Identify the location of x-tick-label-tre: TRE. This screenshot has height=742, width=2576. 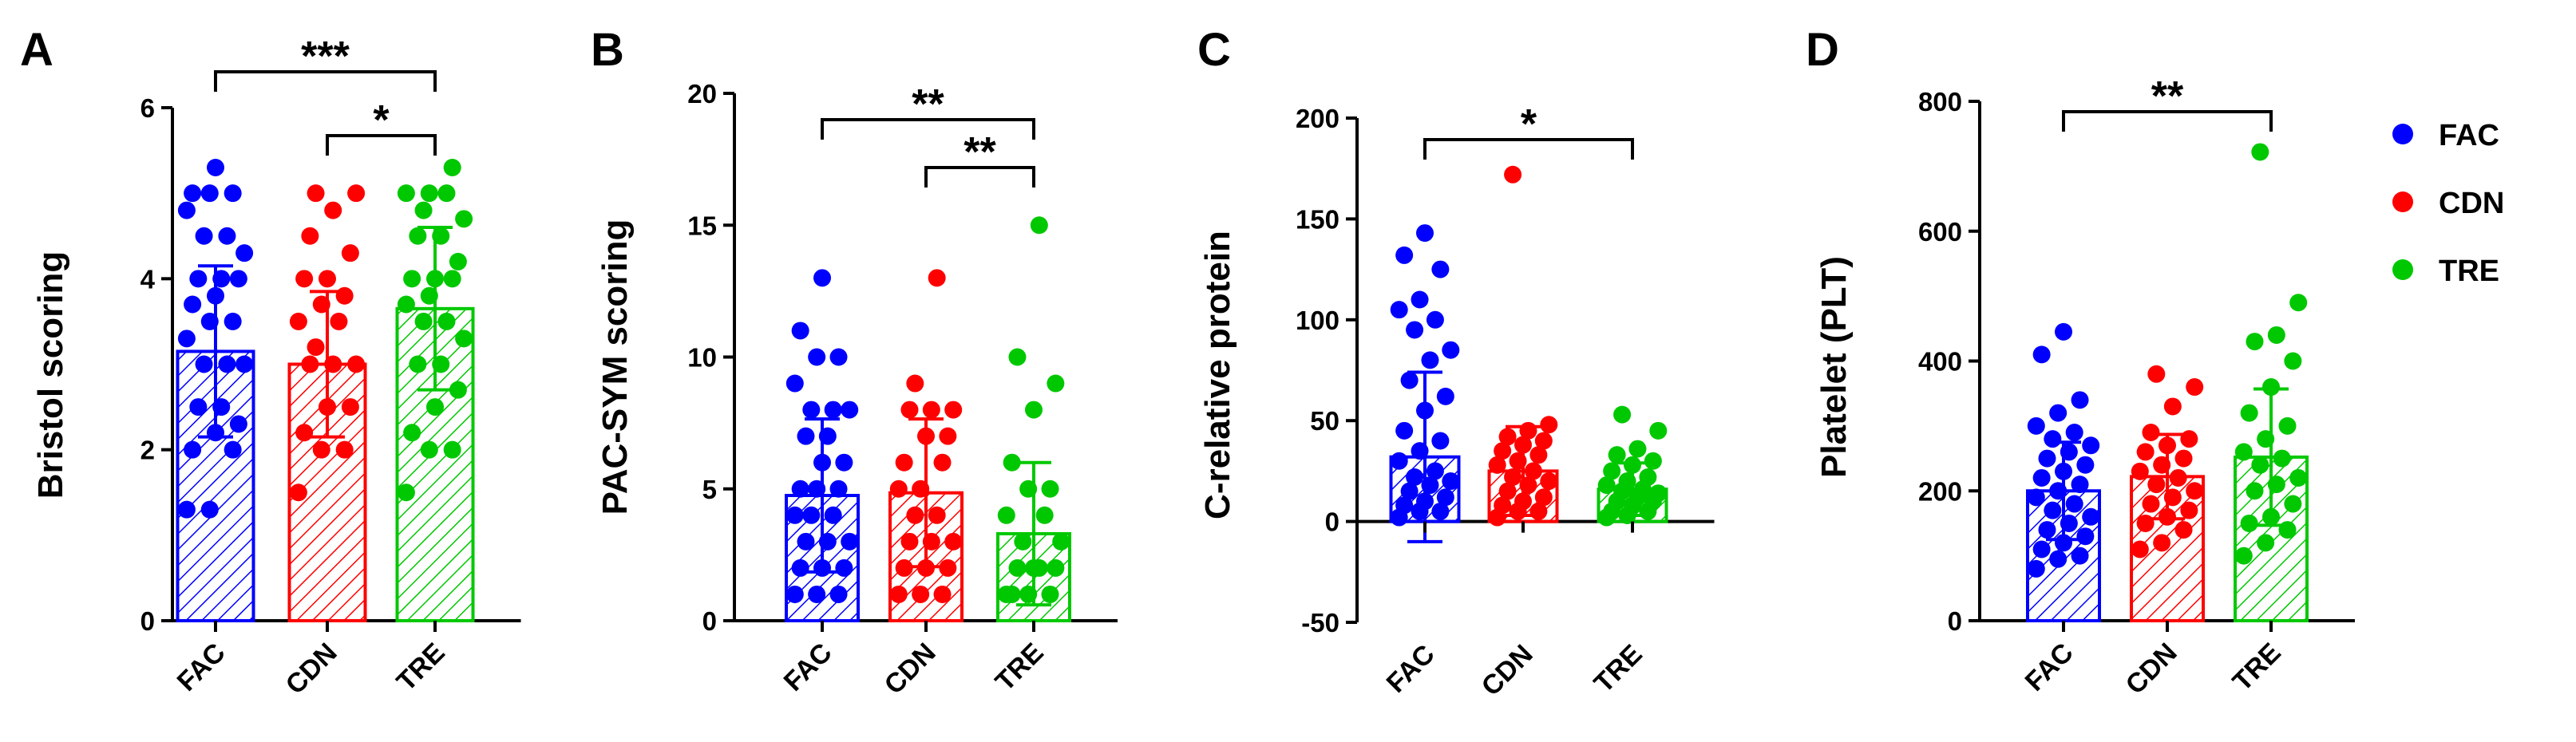
(421, 667).